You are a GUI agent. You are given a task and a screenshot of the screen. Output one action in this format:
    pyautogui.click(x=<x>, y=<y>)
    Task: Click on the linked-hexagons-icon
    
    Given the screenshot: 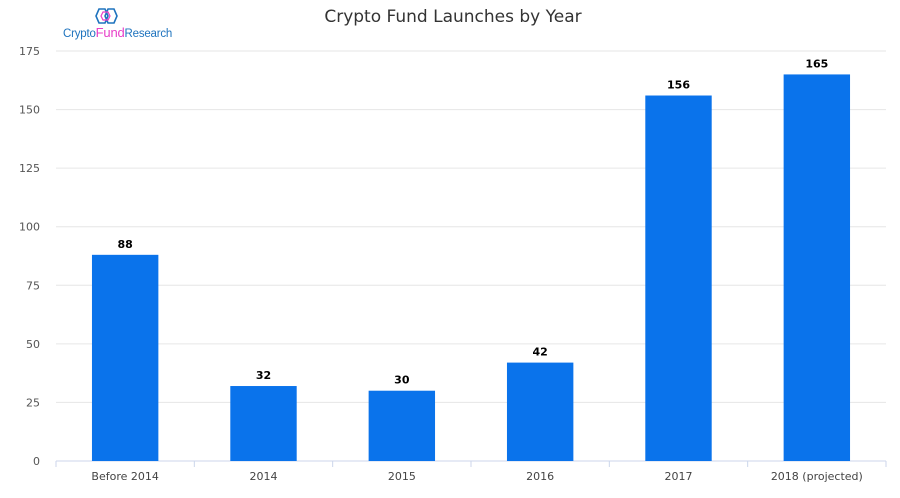 What is the action you would take?
    pyautogui.click(x=106, y=16)
    